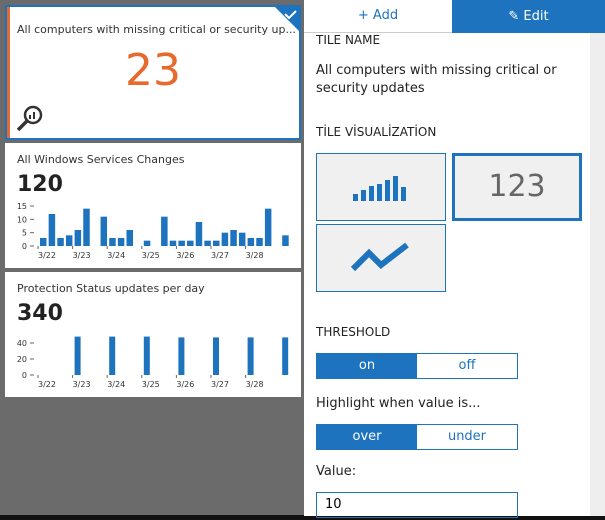 The height and width of the screenshot is (520, 605). Describe the element at coordinates (22, 343) in the screenshot. I see `y-tick-label: 40` at that location.